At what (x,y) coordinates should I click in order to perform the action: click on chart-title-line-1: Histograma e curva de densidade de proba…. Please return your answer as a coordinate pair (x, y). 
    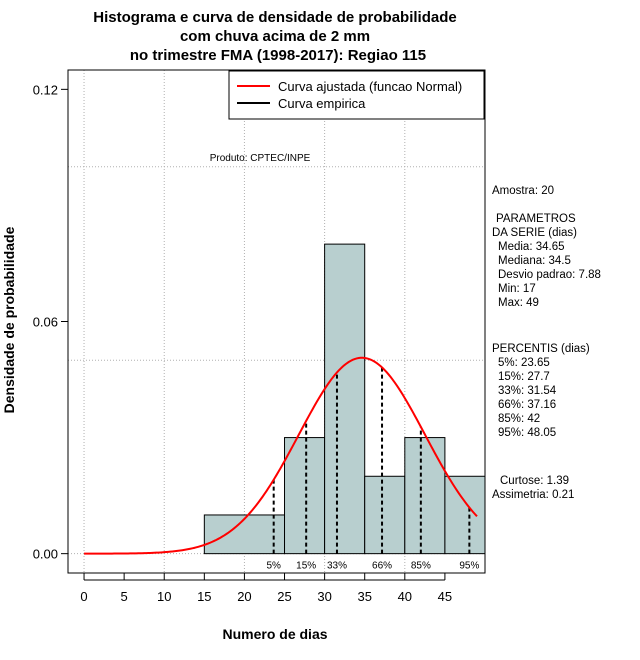
    Looking at the image, I should click on (274, 17).